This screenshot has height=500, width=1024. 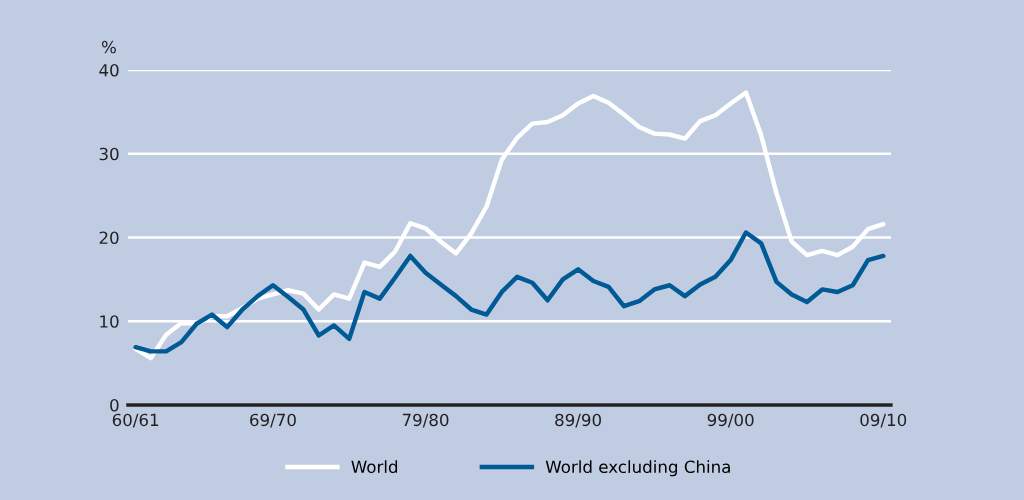 What do you see at coordinates (425, 420) in the screenshot?
I see `x-tick-label: 79/80` at bounding box center [425, 420].